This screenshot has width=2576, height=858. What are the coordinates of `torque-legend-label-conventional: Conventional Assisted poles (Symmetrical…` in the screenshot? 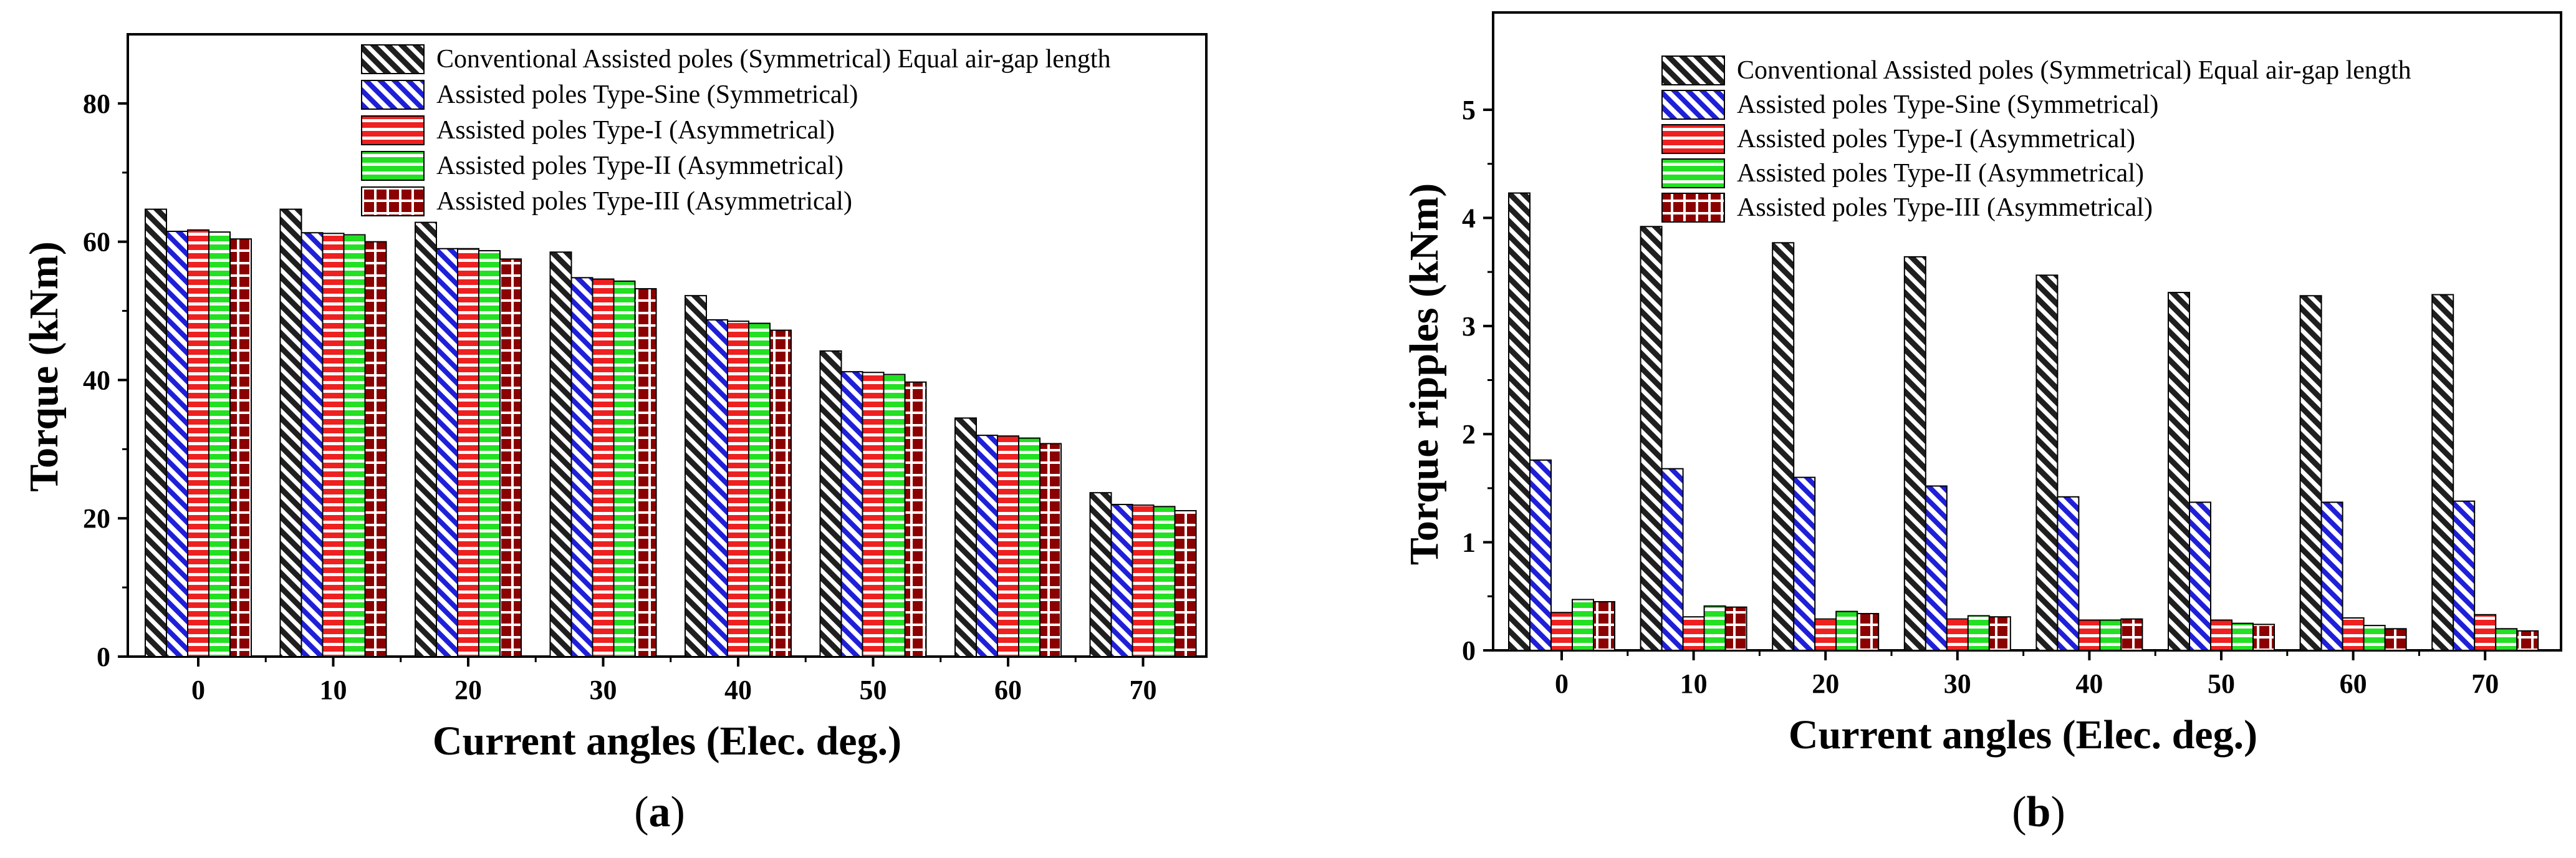 It's located at (773, 60).